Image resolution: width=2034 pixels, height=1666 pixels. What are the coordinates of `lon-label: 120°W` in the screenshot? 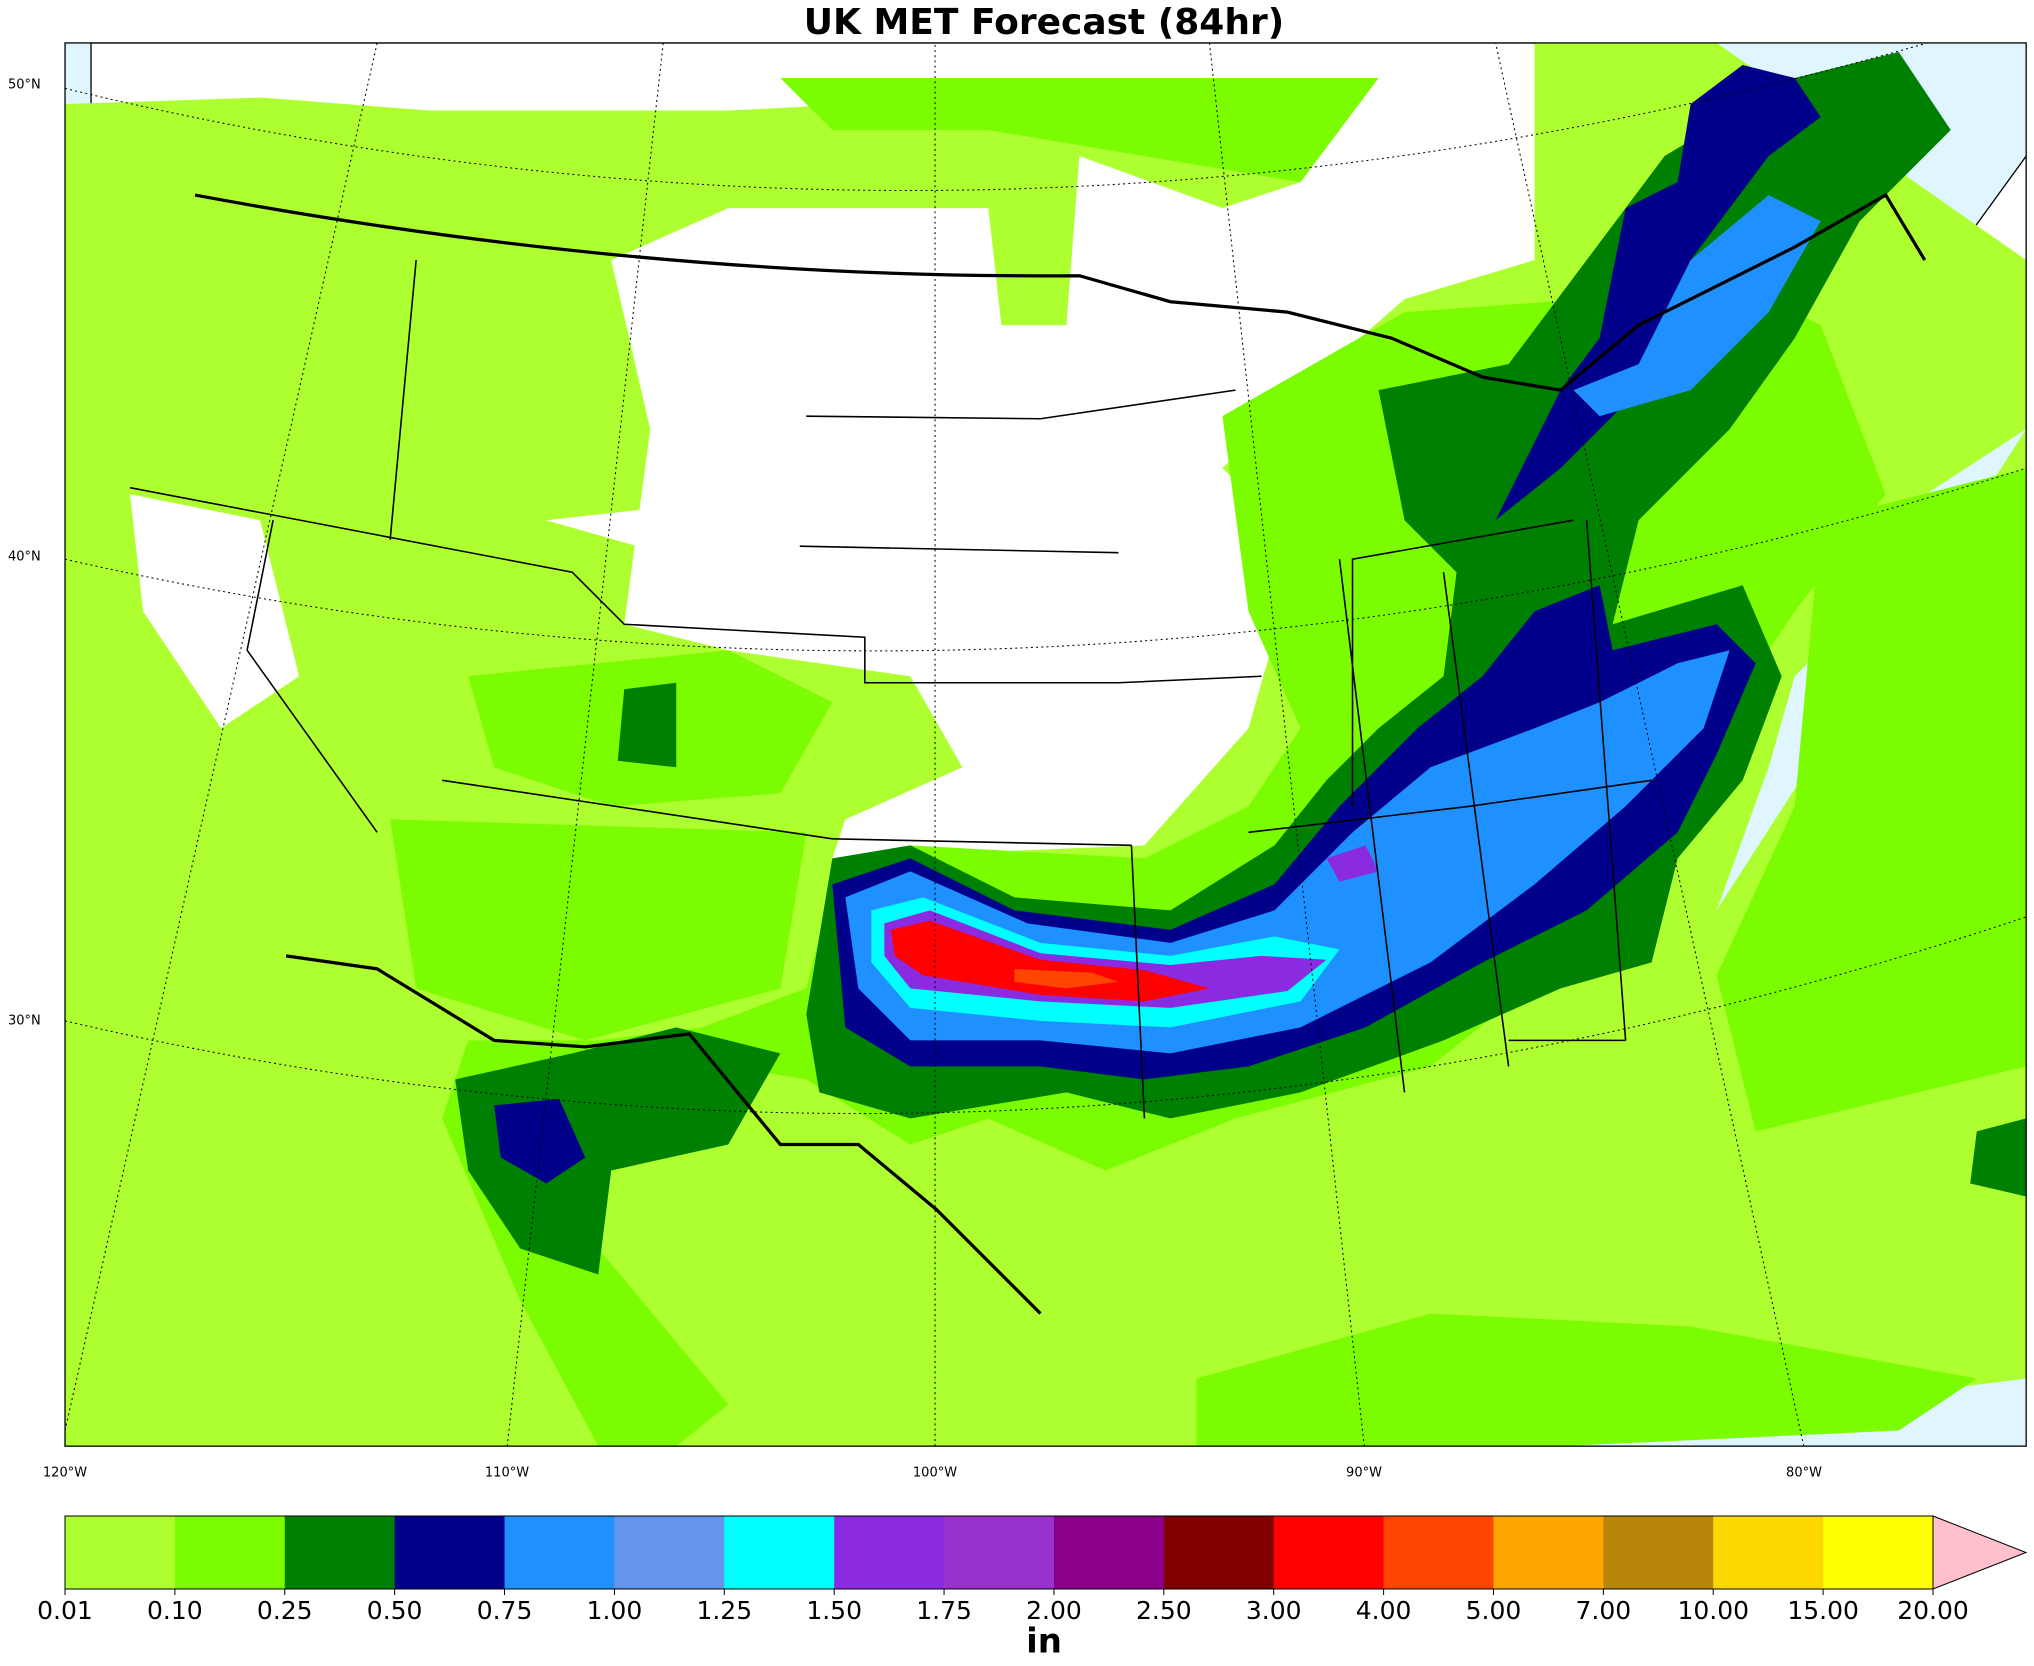 It's located at (65, 1473).